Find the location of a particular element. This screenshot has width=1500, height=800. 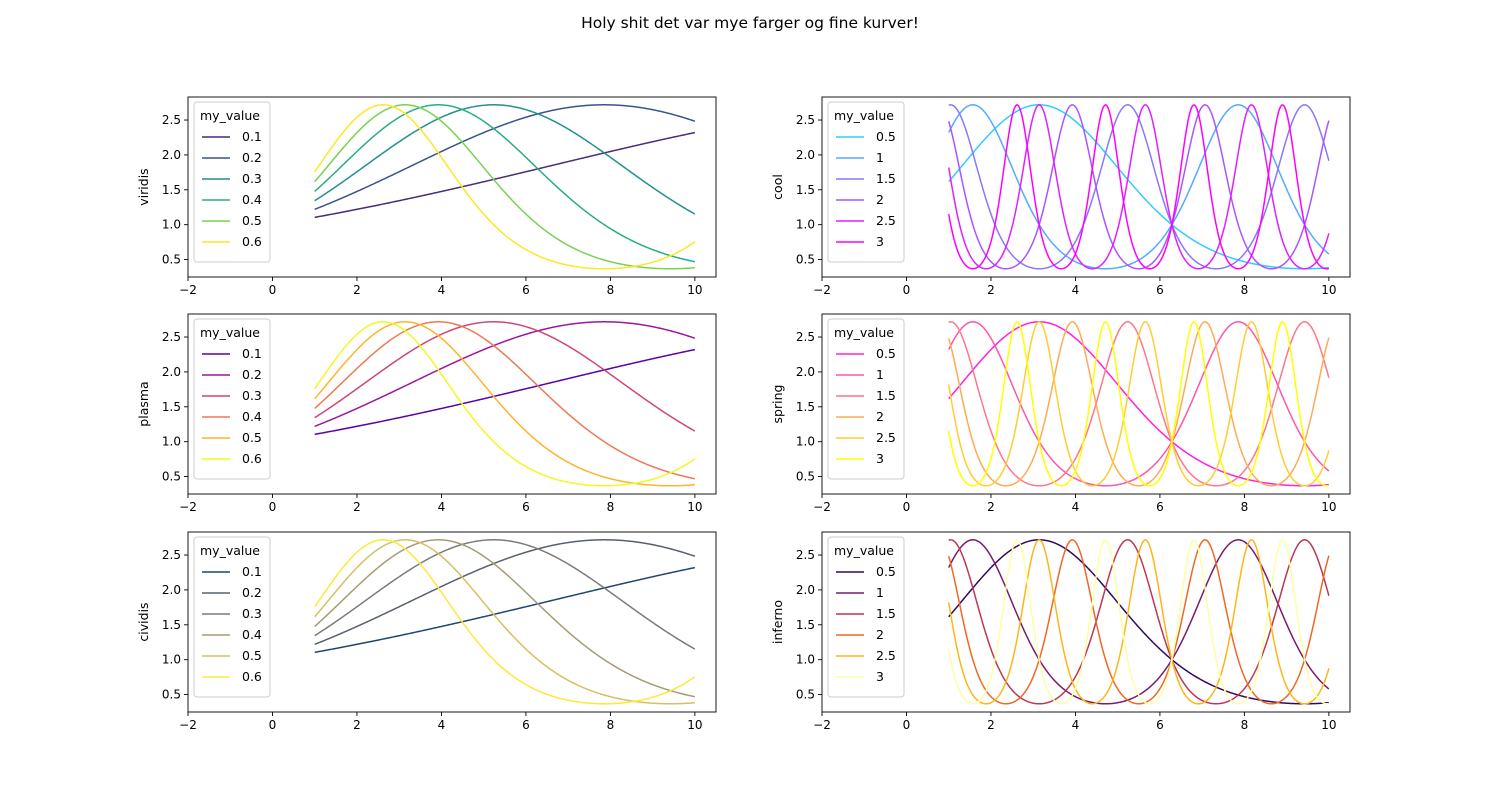

legend-entry-label: 1.5 is located at coordinates (886, 178).